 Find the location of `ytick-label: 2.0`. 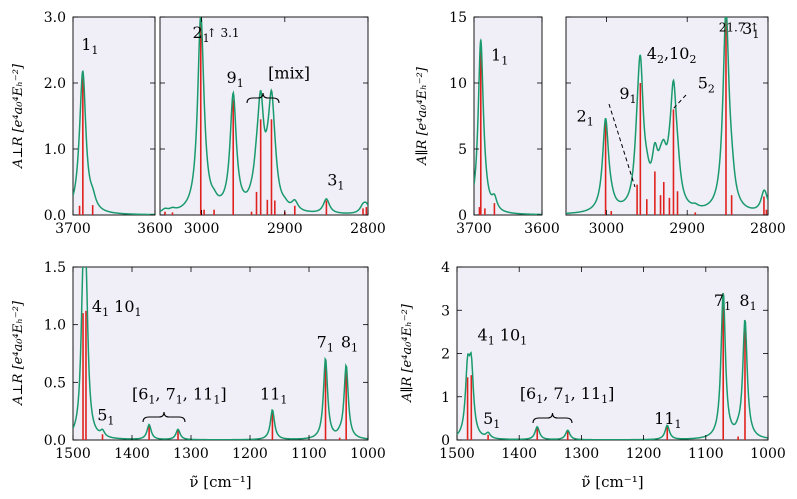

ytick-label: 2.0 is located at coordinates (55, 84).